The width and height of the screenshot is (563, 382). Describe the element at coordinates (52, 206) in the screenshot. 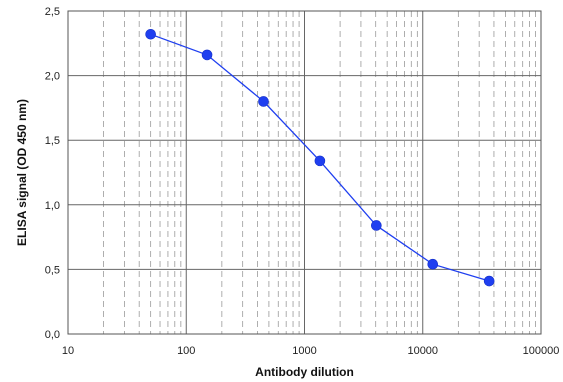

I see `y-tick-label: 1,0` at that location.